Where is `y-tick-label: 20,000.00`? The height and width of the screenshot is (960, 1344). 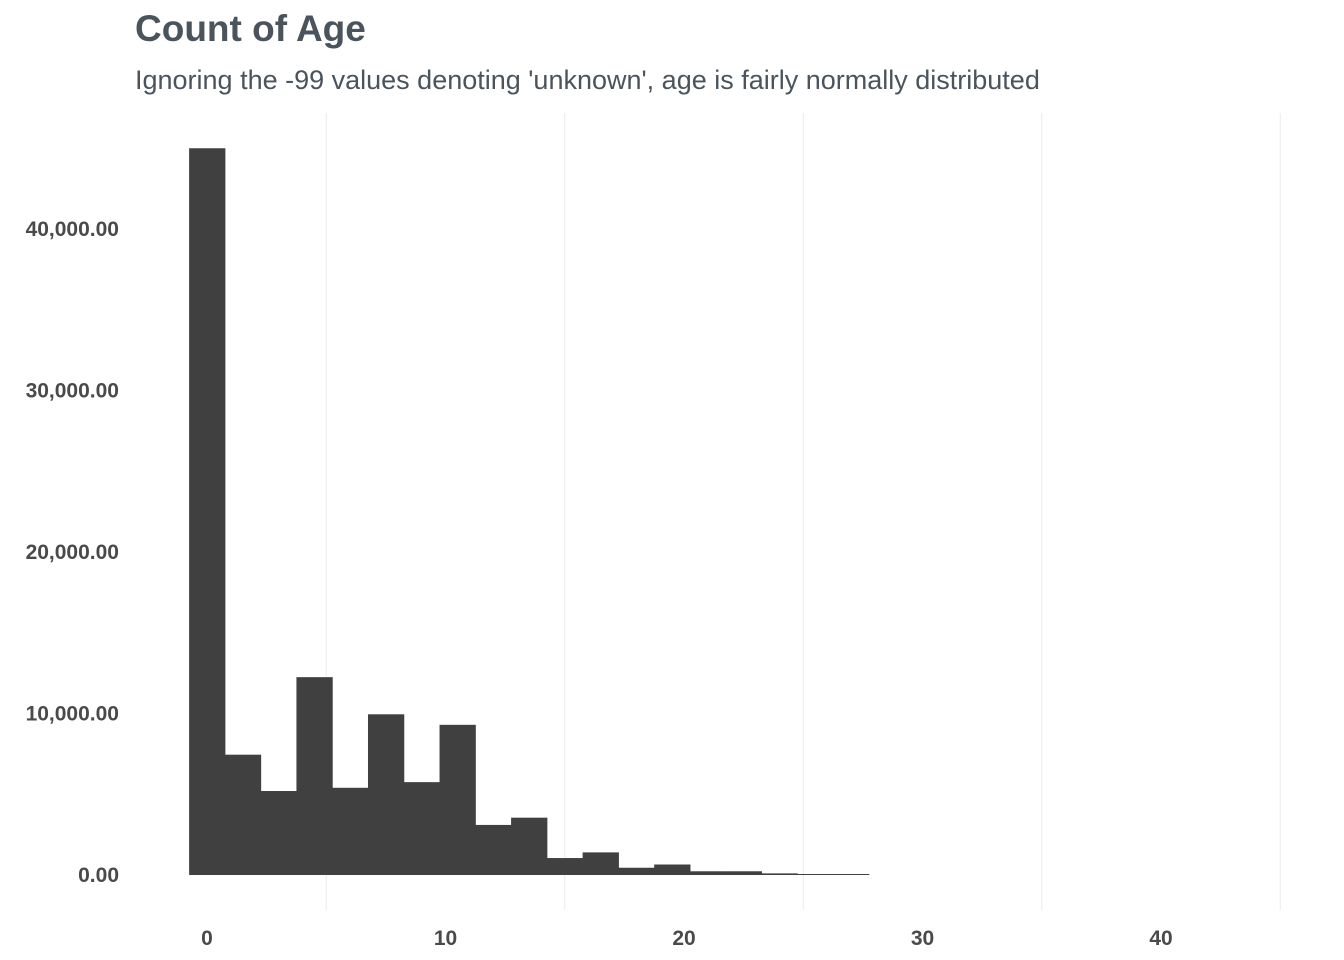
y-tick-label: 20,000.00 is located at coordinates (72, 552).